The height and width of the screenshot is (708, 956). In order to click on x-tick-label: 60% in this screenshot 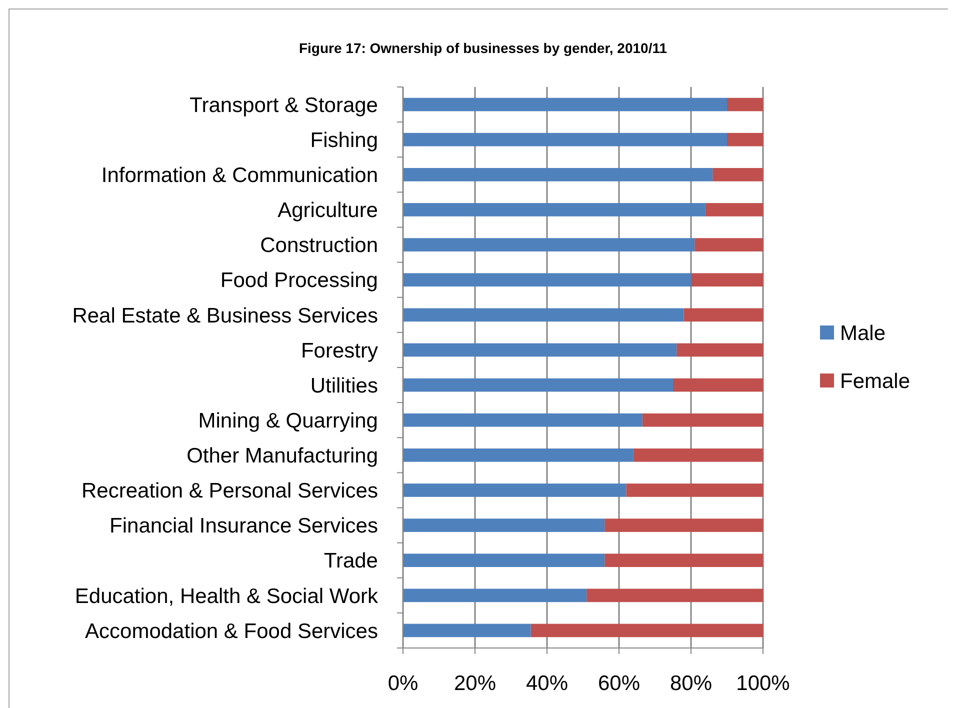, I will do `click(619, 683)`.